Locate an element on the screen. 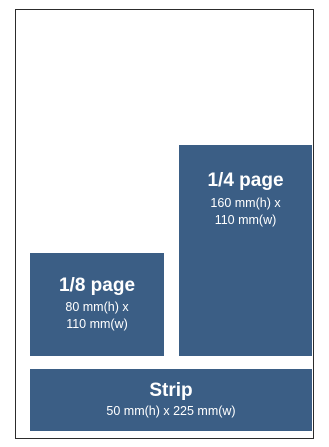  strip-ad-block: Strip 50 mm(h) x 225 mm(w) is located at coordinates (171, 400).